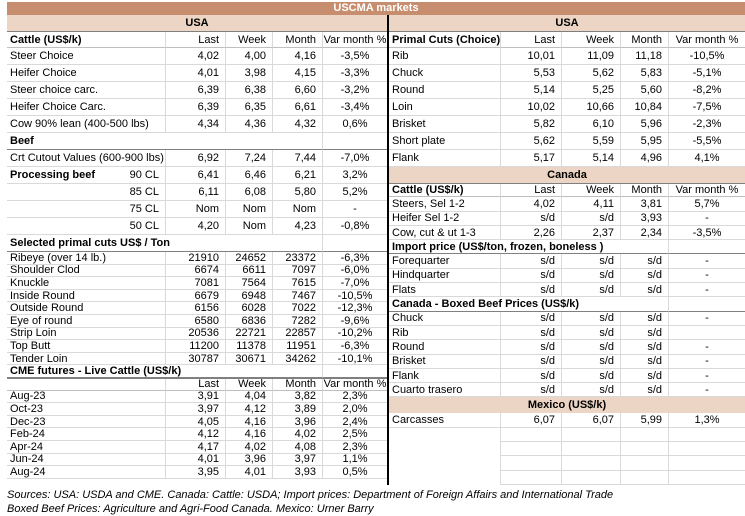  What do you see at coordinates (86, 296) in the screenshot?
I see `row-label: Inside Round` at bounding box center [86, 296].